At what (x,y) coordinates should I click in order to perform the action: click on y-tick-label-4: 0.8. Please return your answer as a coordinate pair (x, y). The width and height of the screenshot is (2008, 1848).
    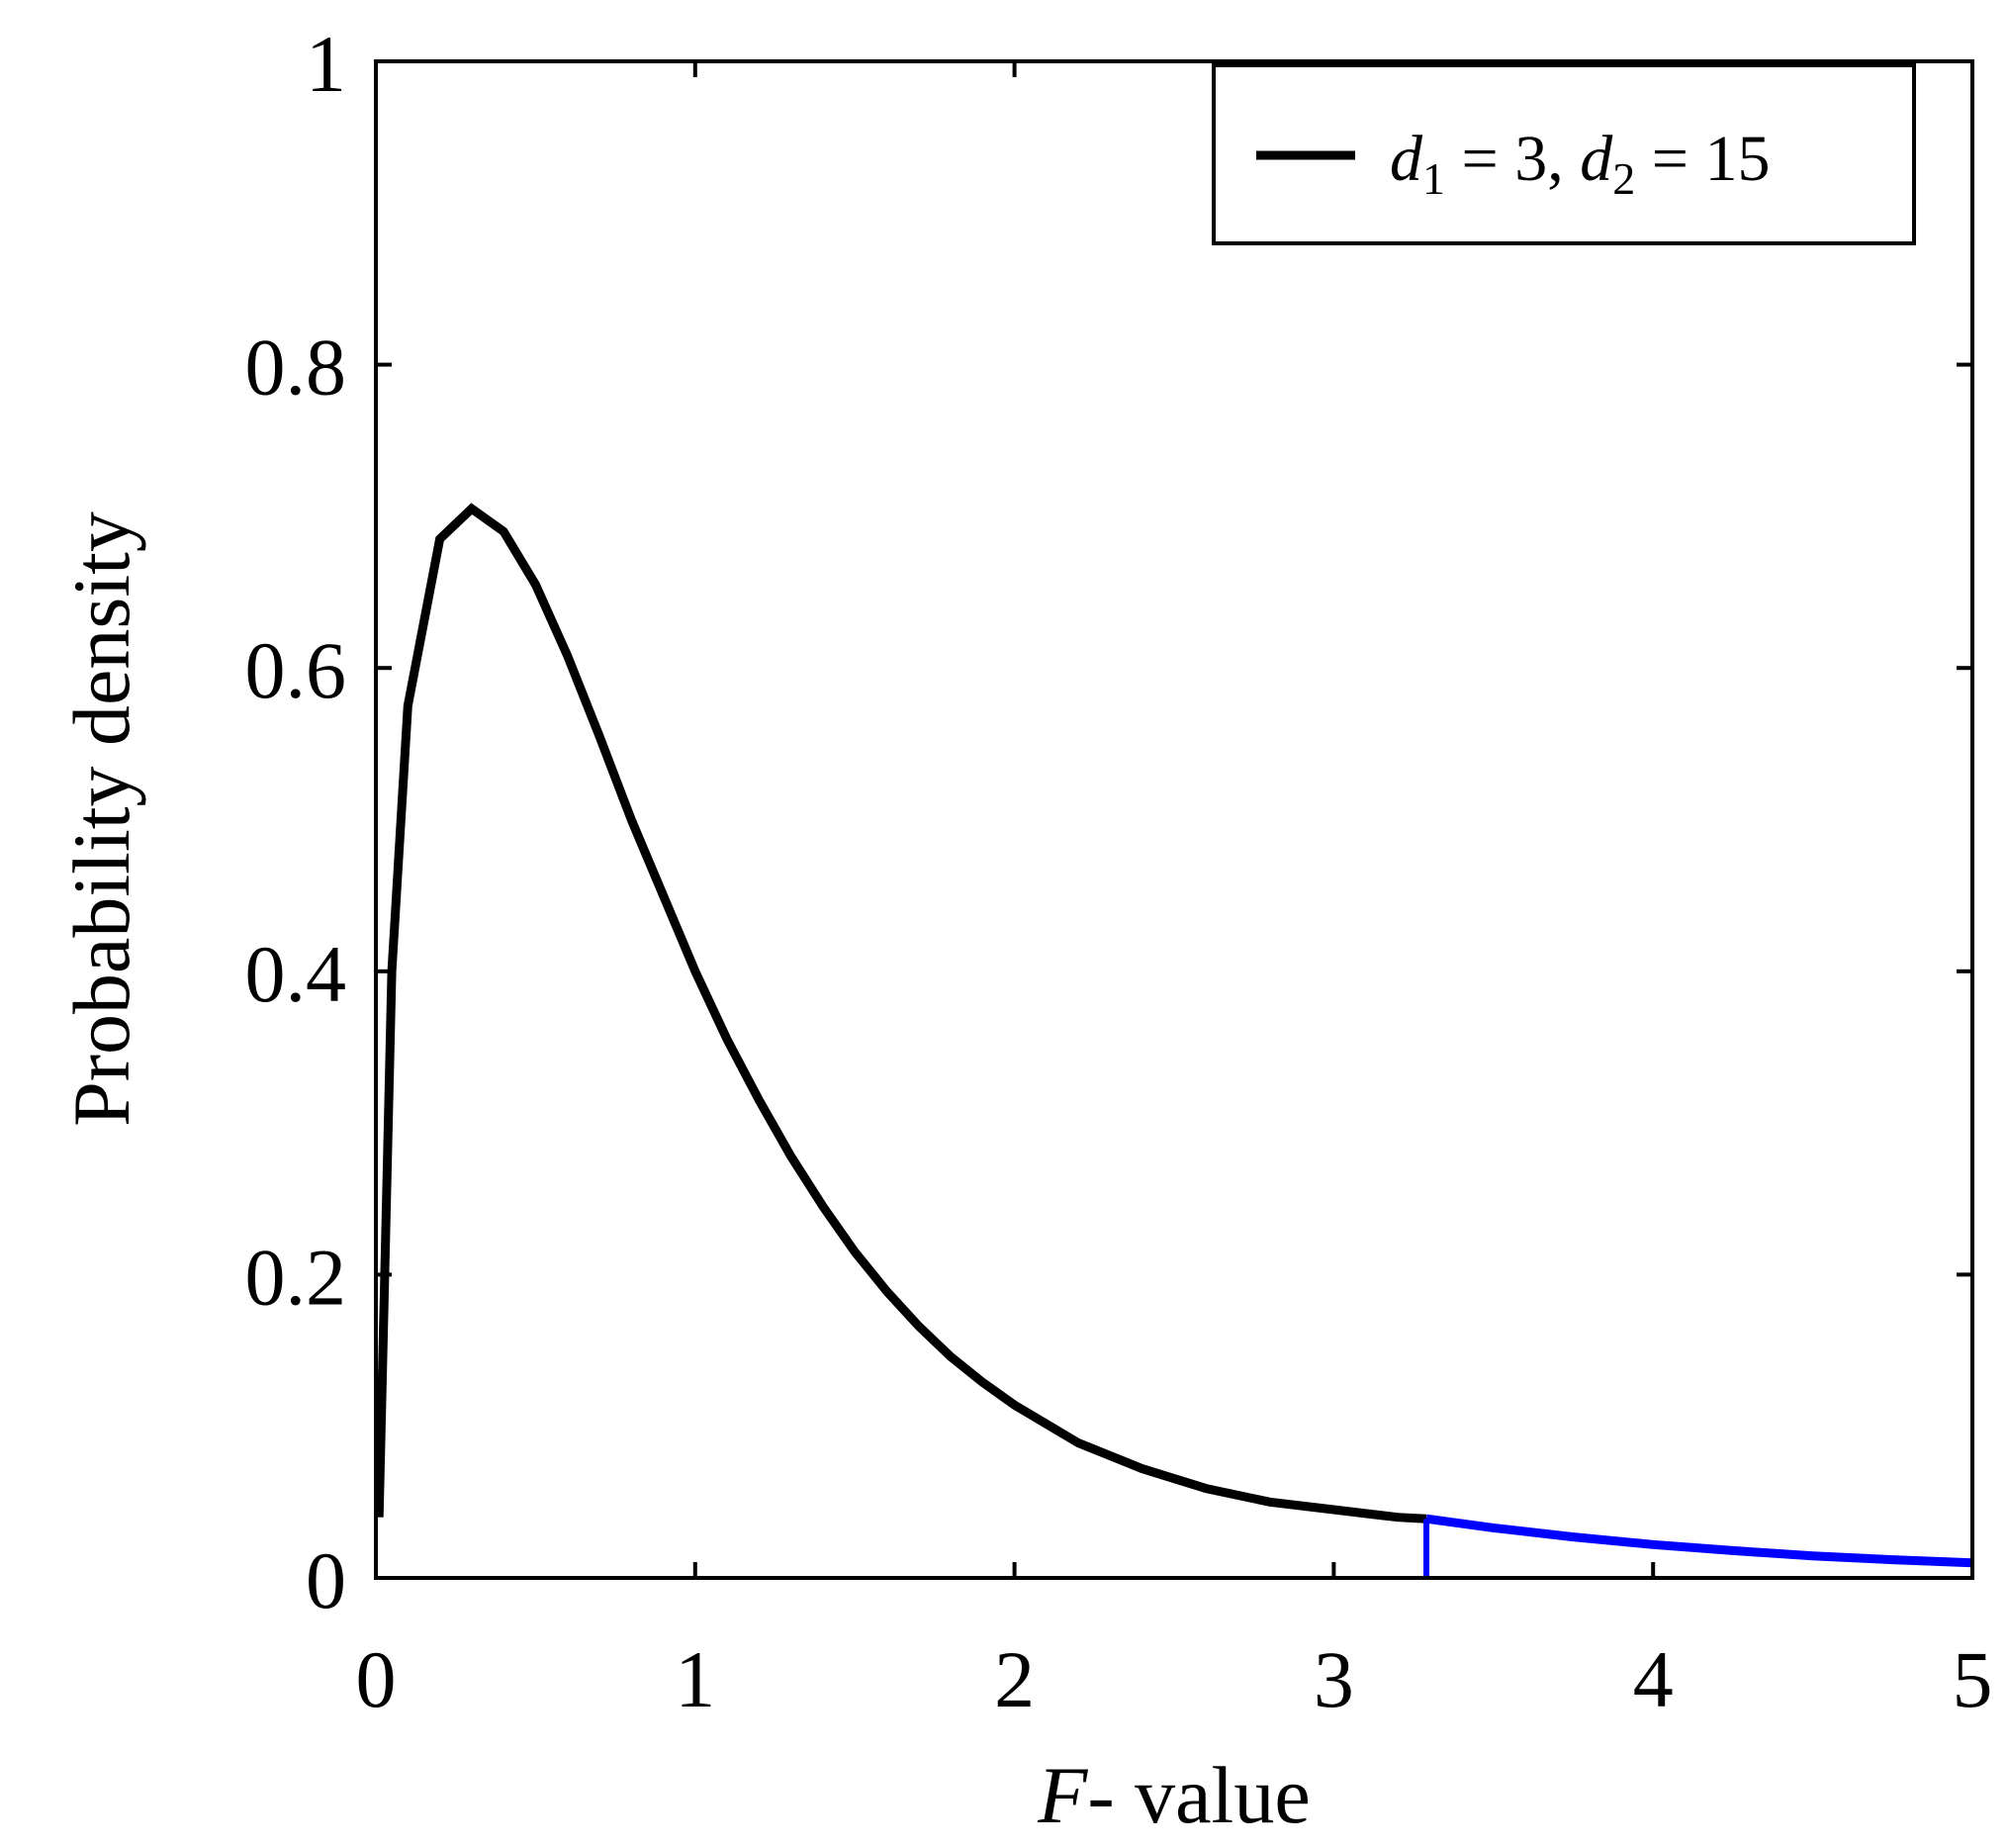
    Looking at the image, I should click on (296, 368).